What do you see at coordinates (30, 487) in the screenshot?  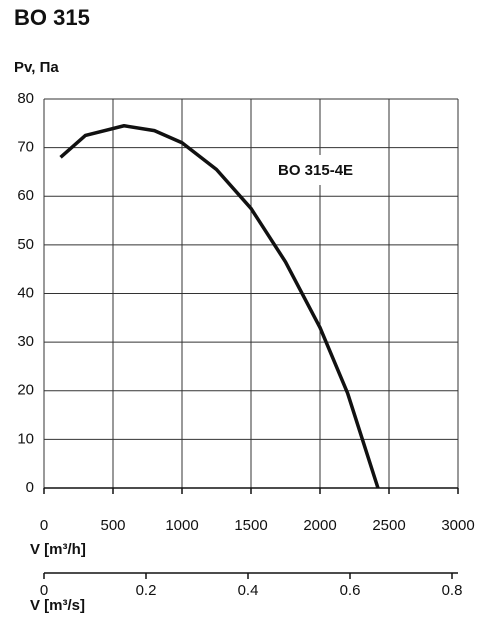 I see `y-tick-label: 0` at bounding box center [30, 487].